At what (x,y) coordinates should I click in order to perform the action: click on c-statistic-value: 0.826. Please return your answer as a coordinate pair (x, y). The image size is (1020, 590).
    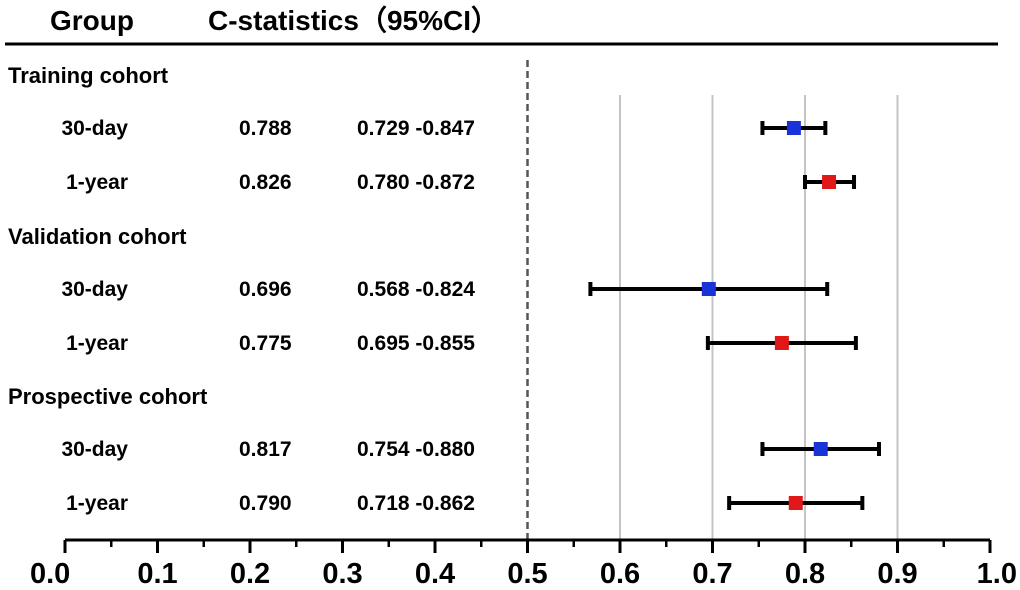
    Looking at the image, I should click on (265, 182).